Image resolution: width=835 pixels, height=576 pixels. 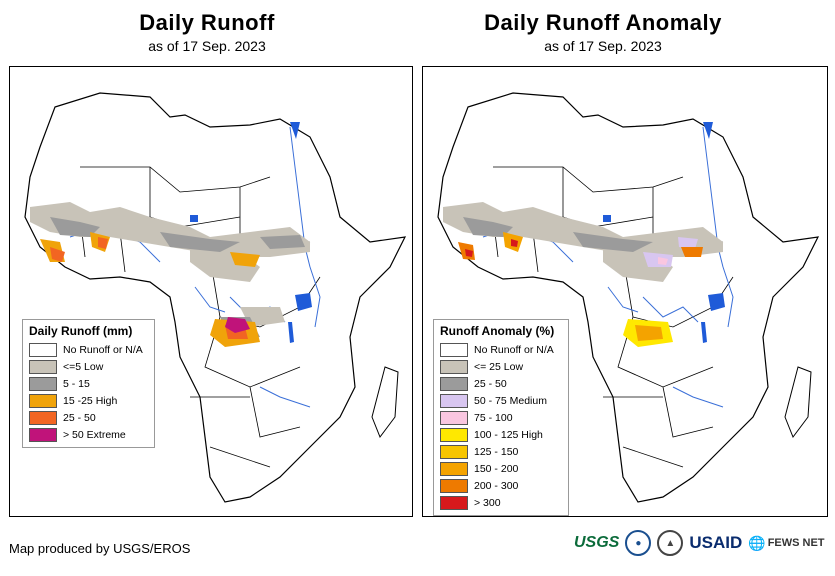 I want to click on legend-label: 100 - 125 High, so click(x=508, y=434).